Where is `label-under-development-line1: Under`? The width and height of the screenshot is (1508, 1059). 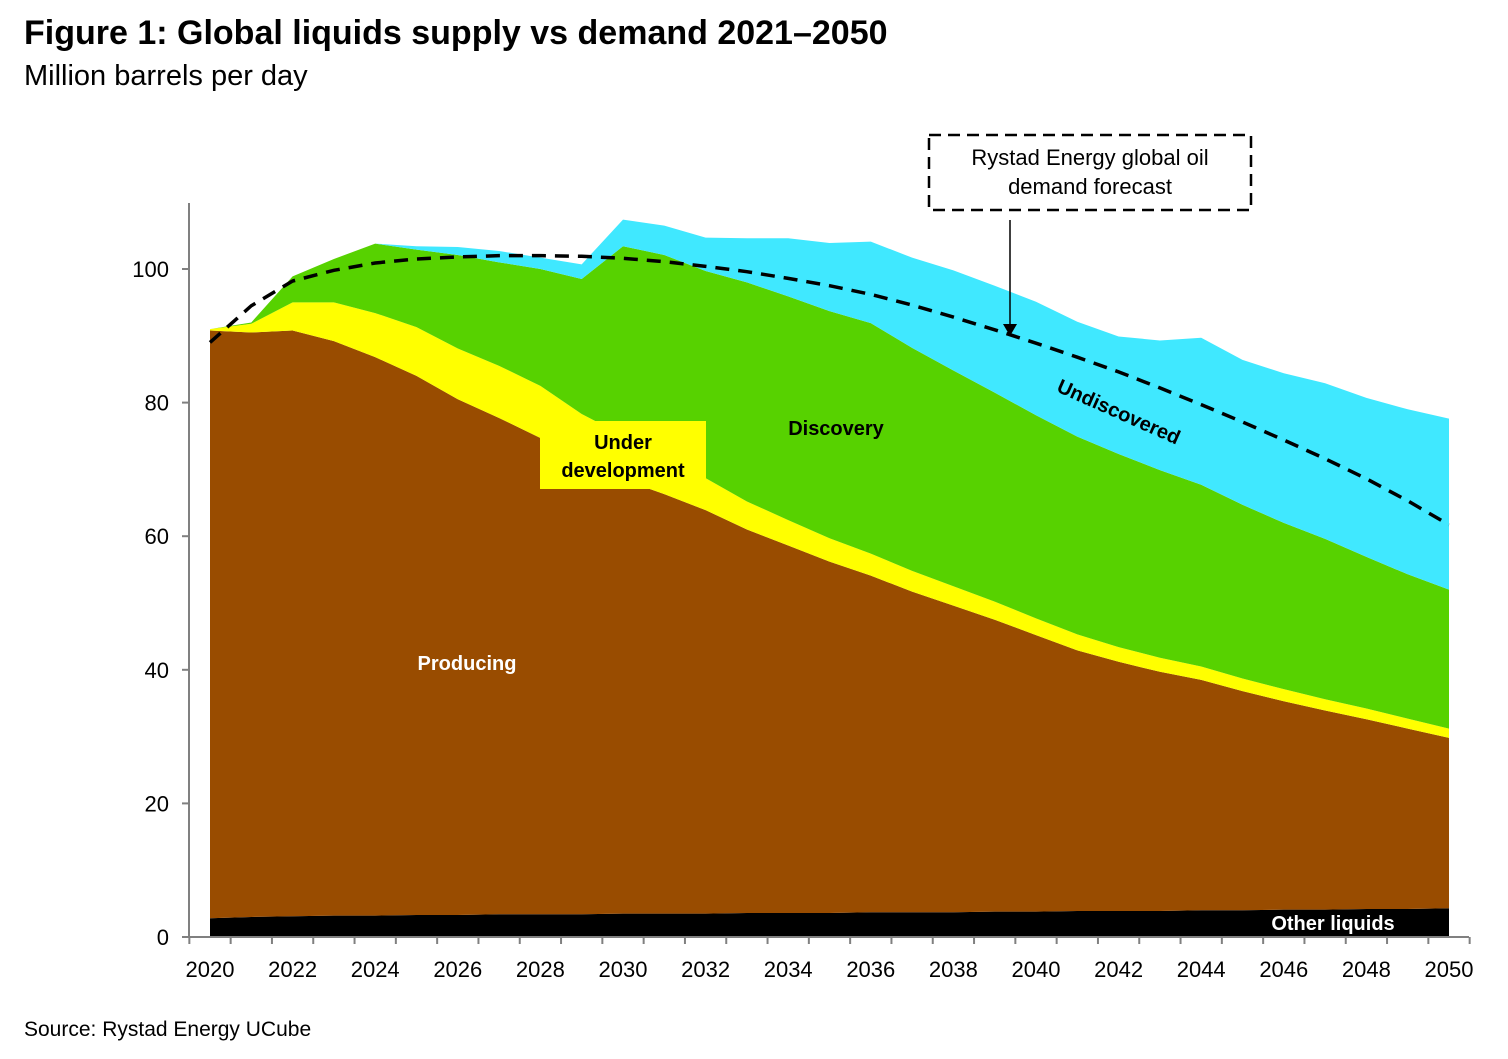 label-under-development-line1: Under is located at coordinates (623, 443).